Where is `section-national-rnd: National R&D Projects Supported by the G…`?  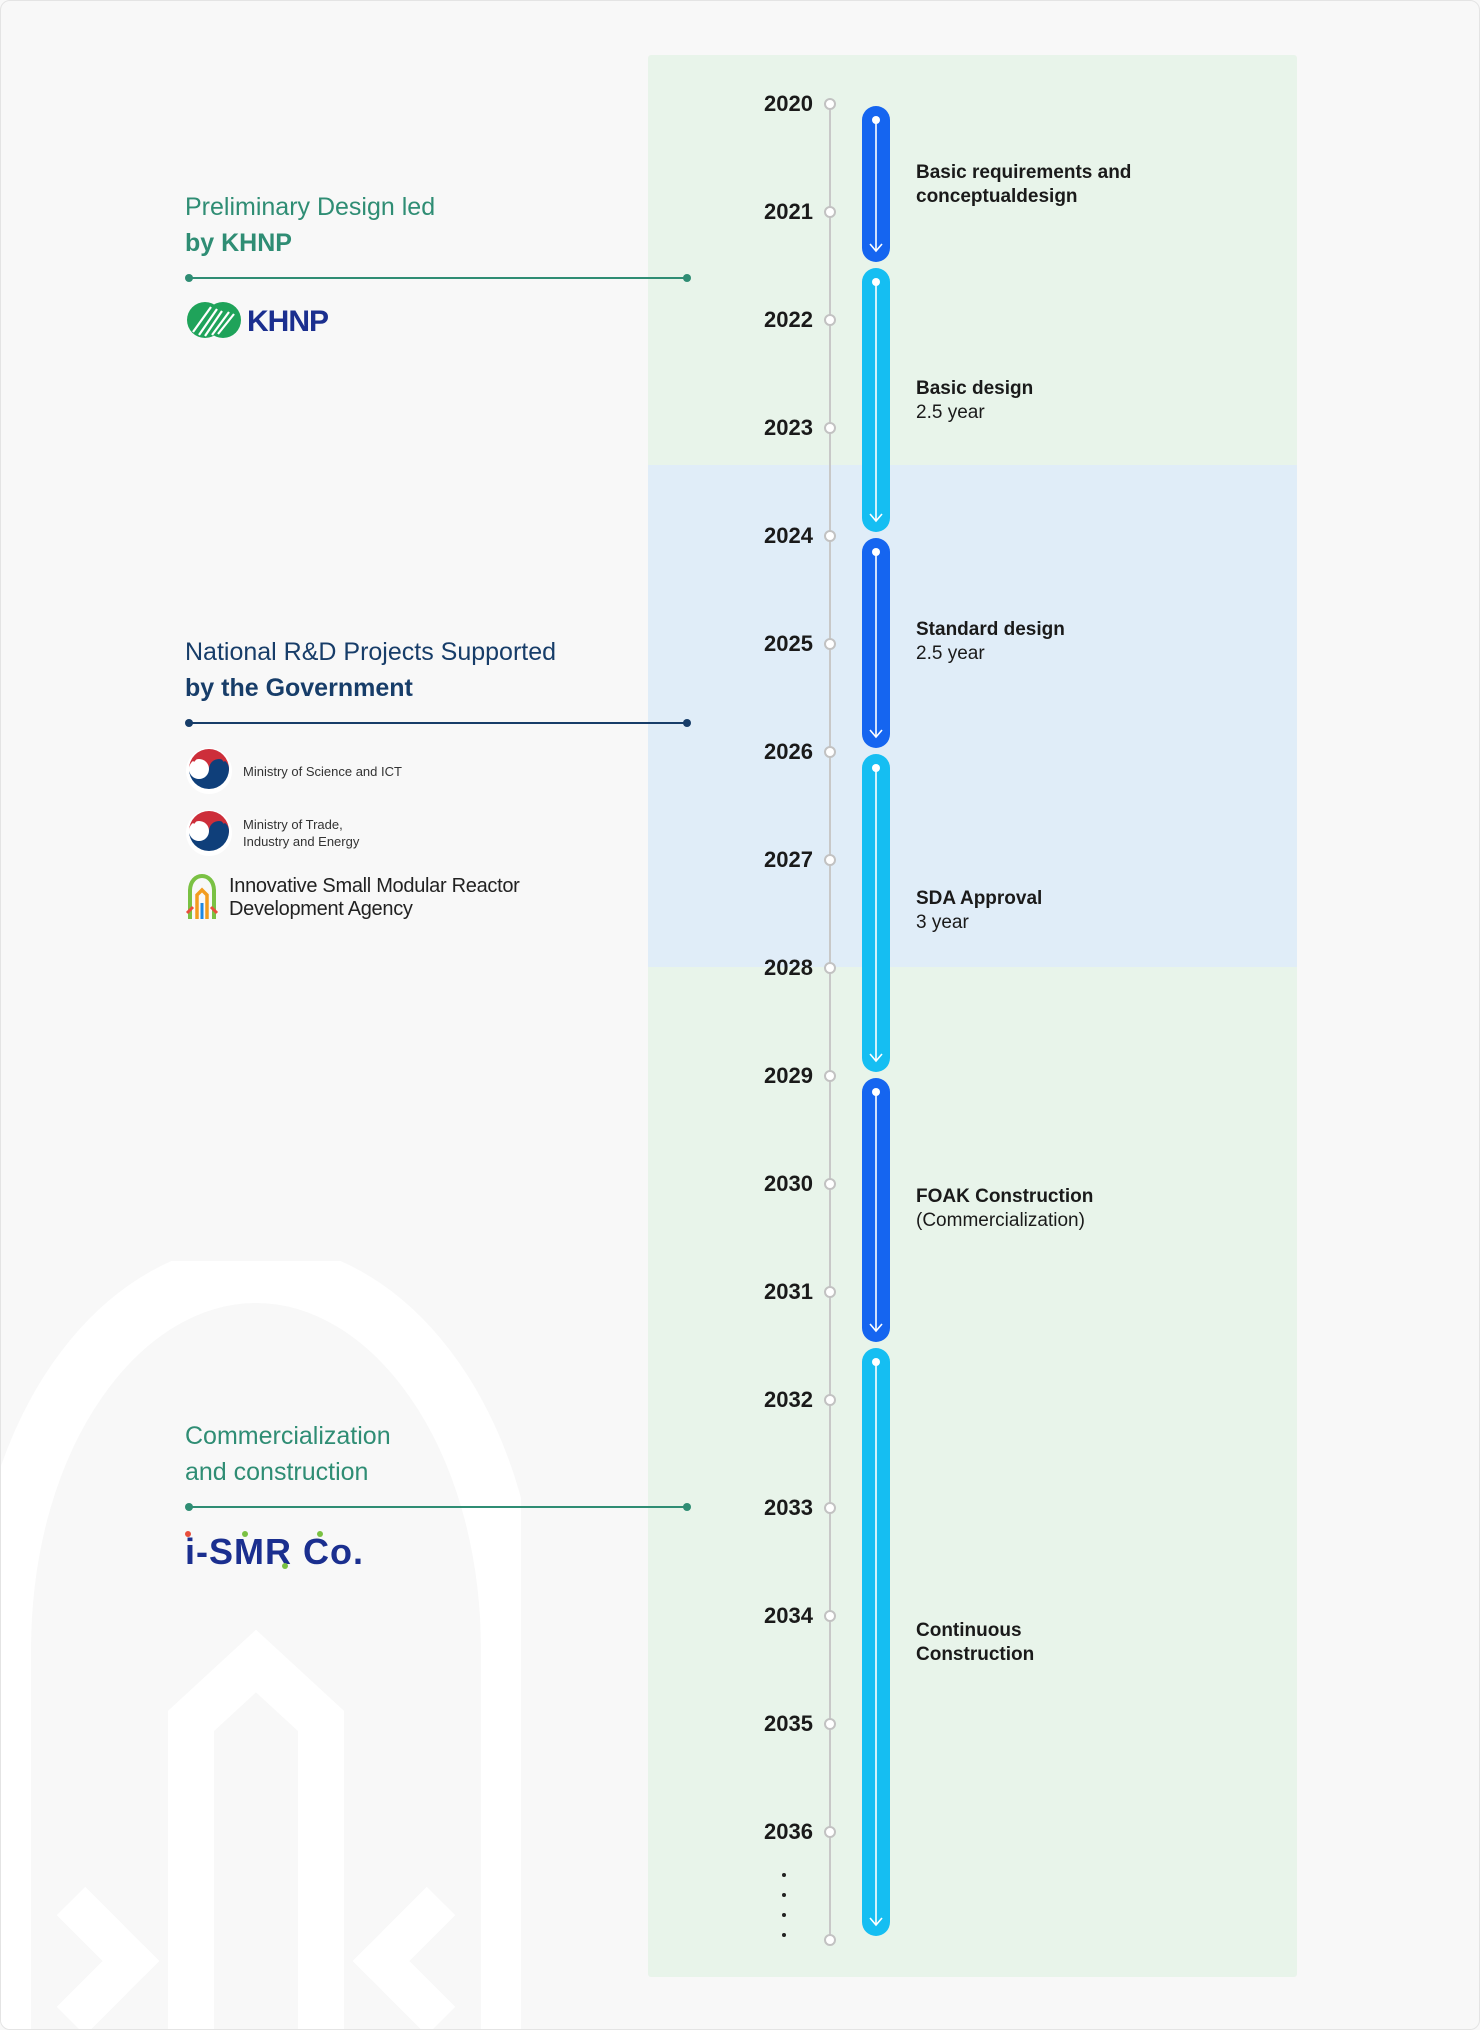 section-national-rnd: National R&D Projects Supported by the G… is located at coordinates (438, 681).